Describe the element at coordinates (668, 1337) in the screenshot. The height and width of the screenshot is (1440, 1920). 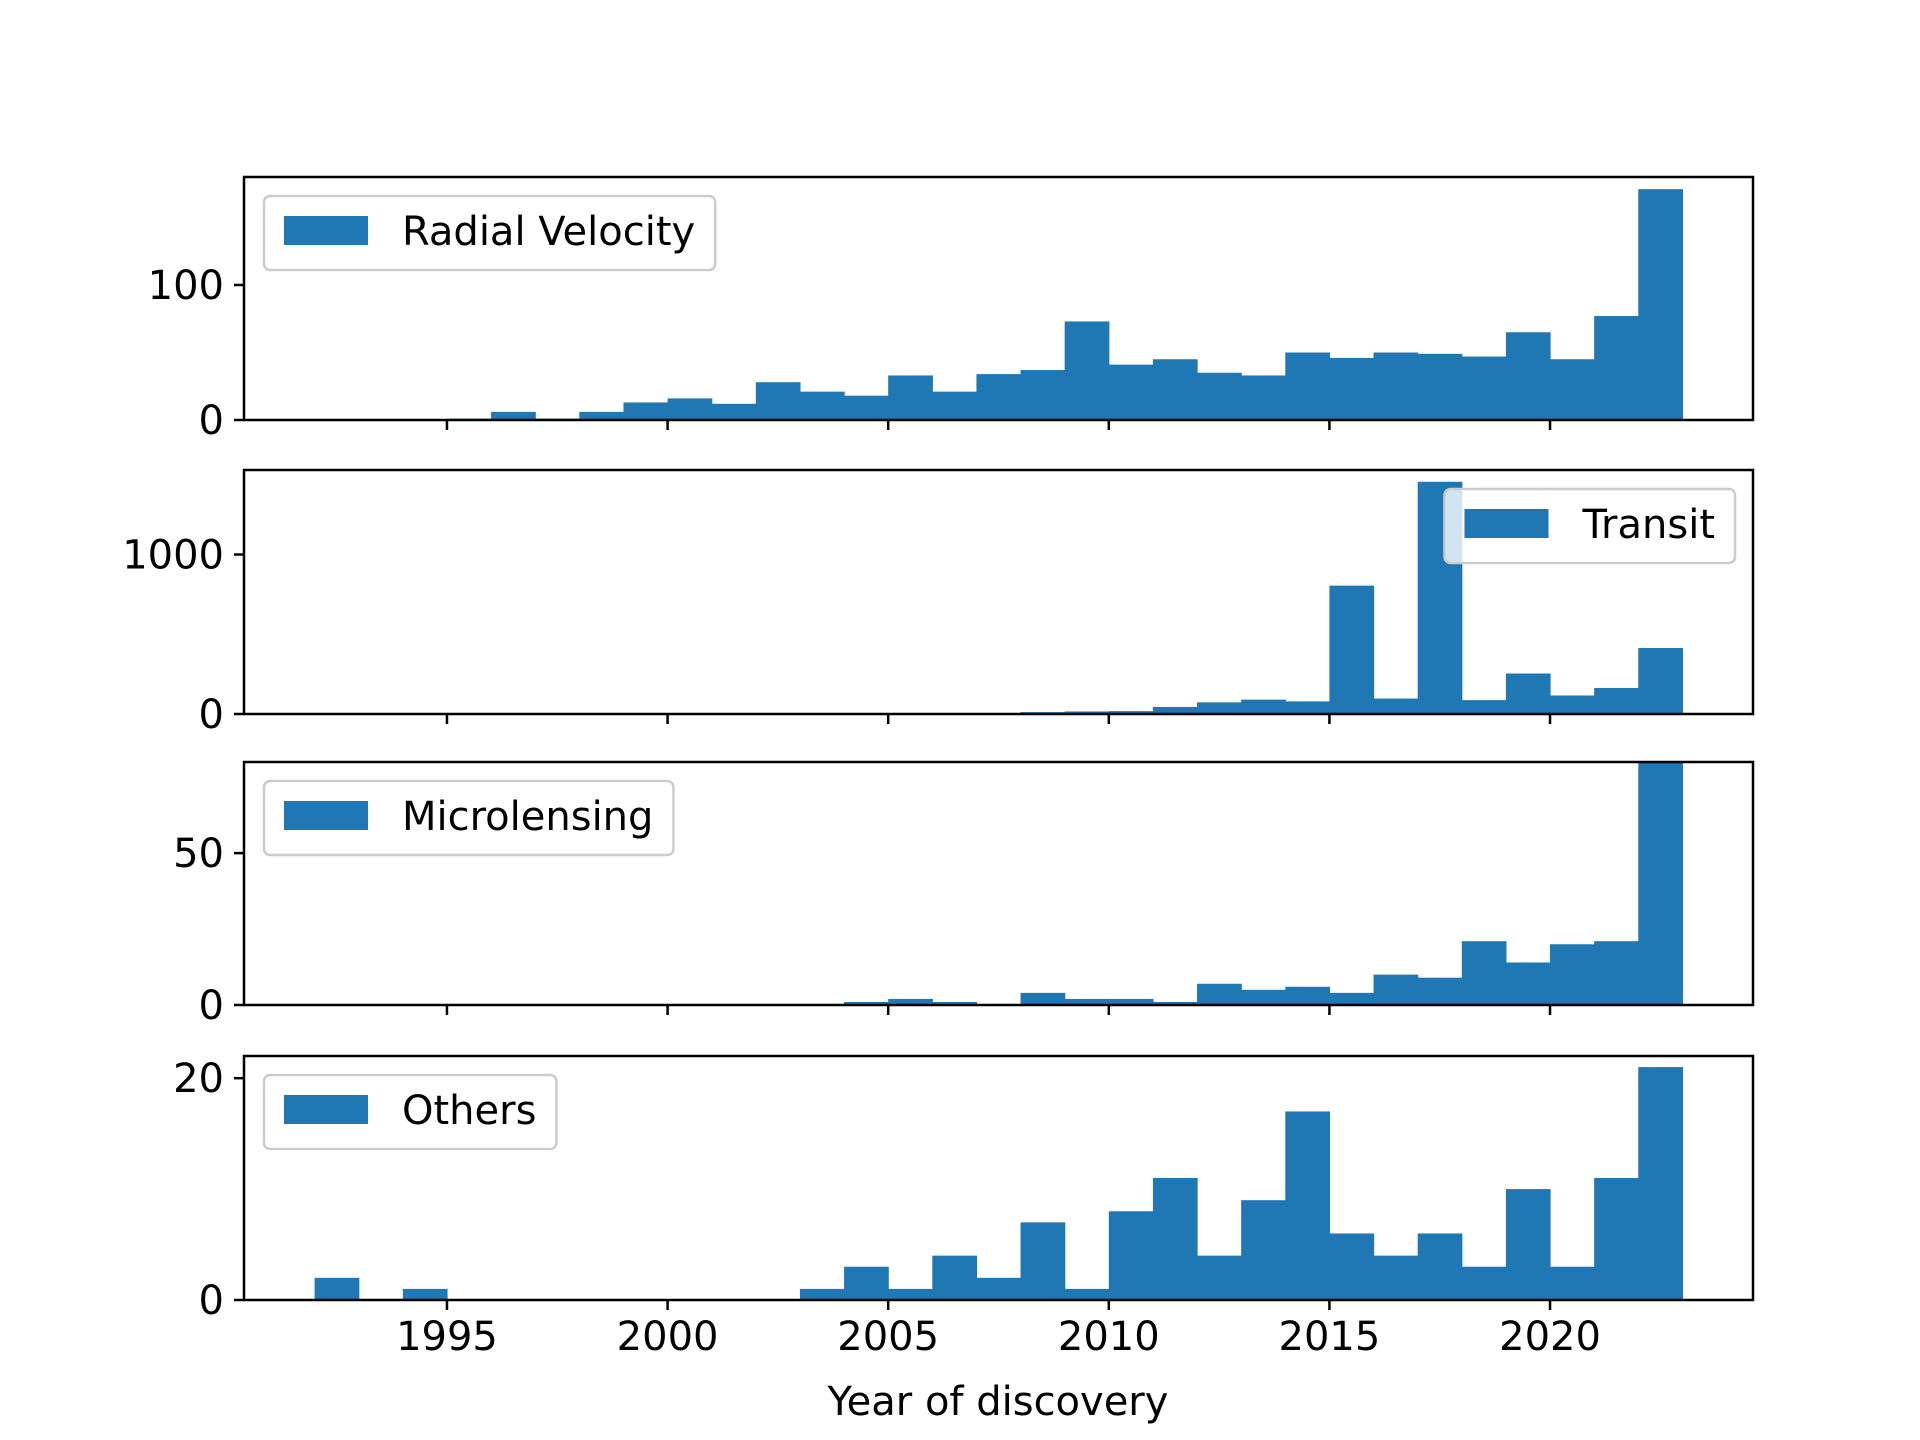
I see `x-tick-label: 2000` at that location.